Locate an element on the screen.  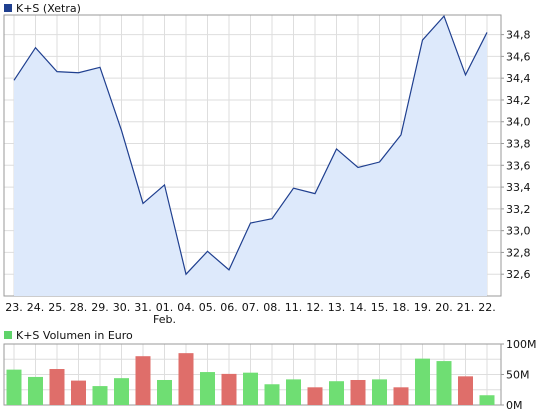
x-tick-label: 15. is located at coordinates (380, 307).